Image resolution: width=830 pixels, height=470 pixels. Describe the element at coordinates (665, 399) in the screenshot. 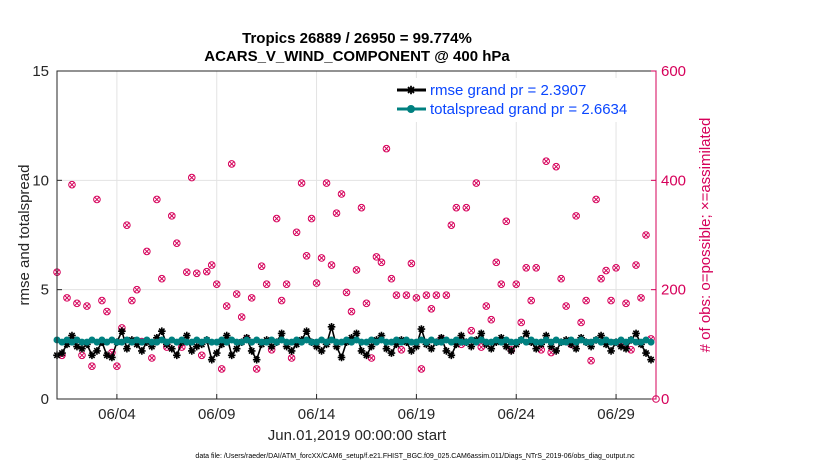

I see `right-y-tick-label: 0` at that location.